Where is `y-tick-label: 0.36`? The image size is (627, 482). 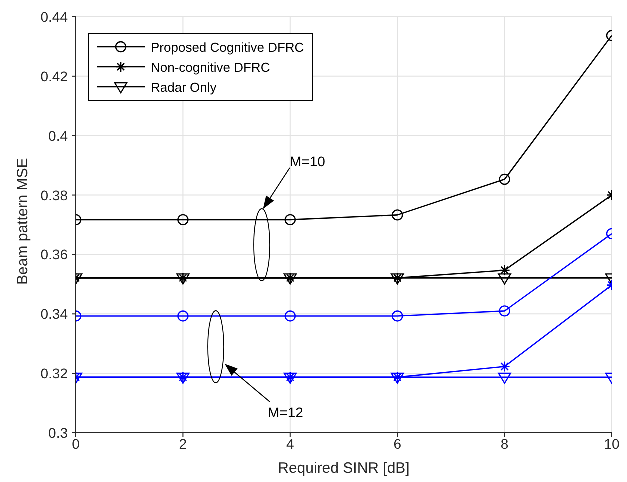
y-tick-label: 0.36 is located at coordinates (54, 254).